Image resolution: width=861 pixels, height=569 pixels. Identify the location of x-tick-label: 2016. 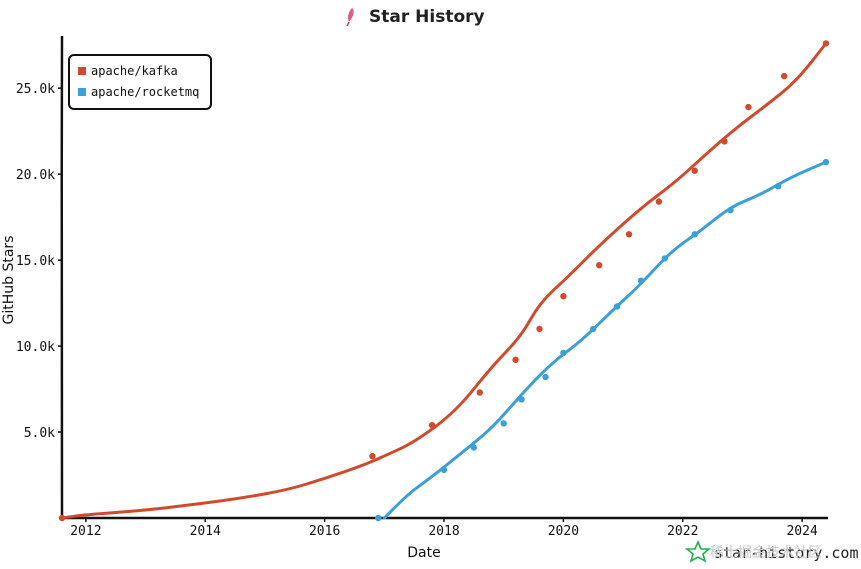
(324, 531).